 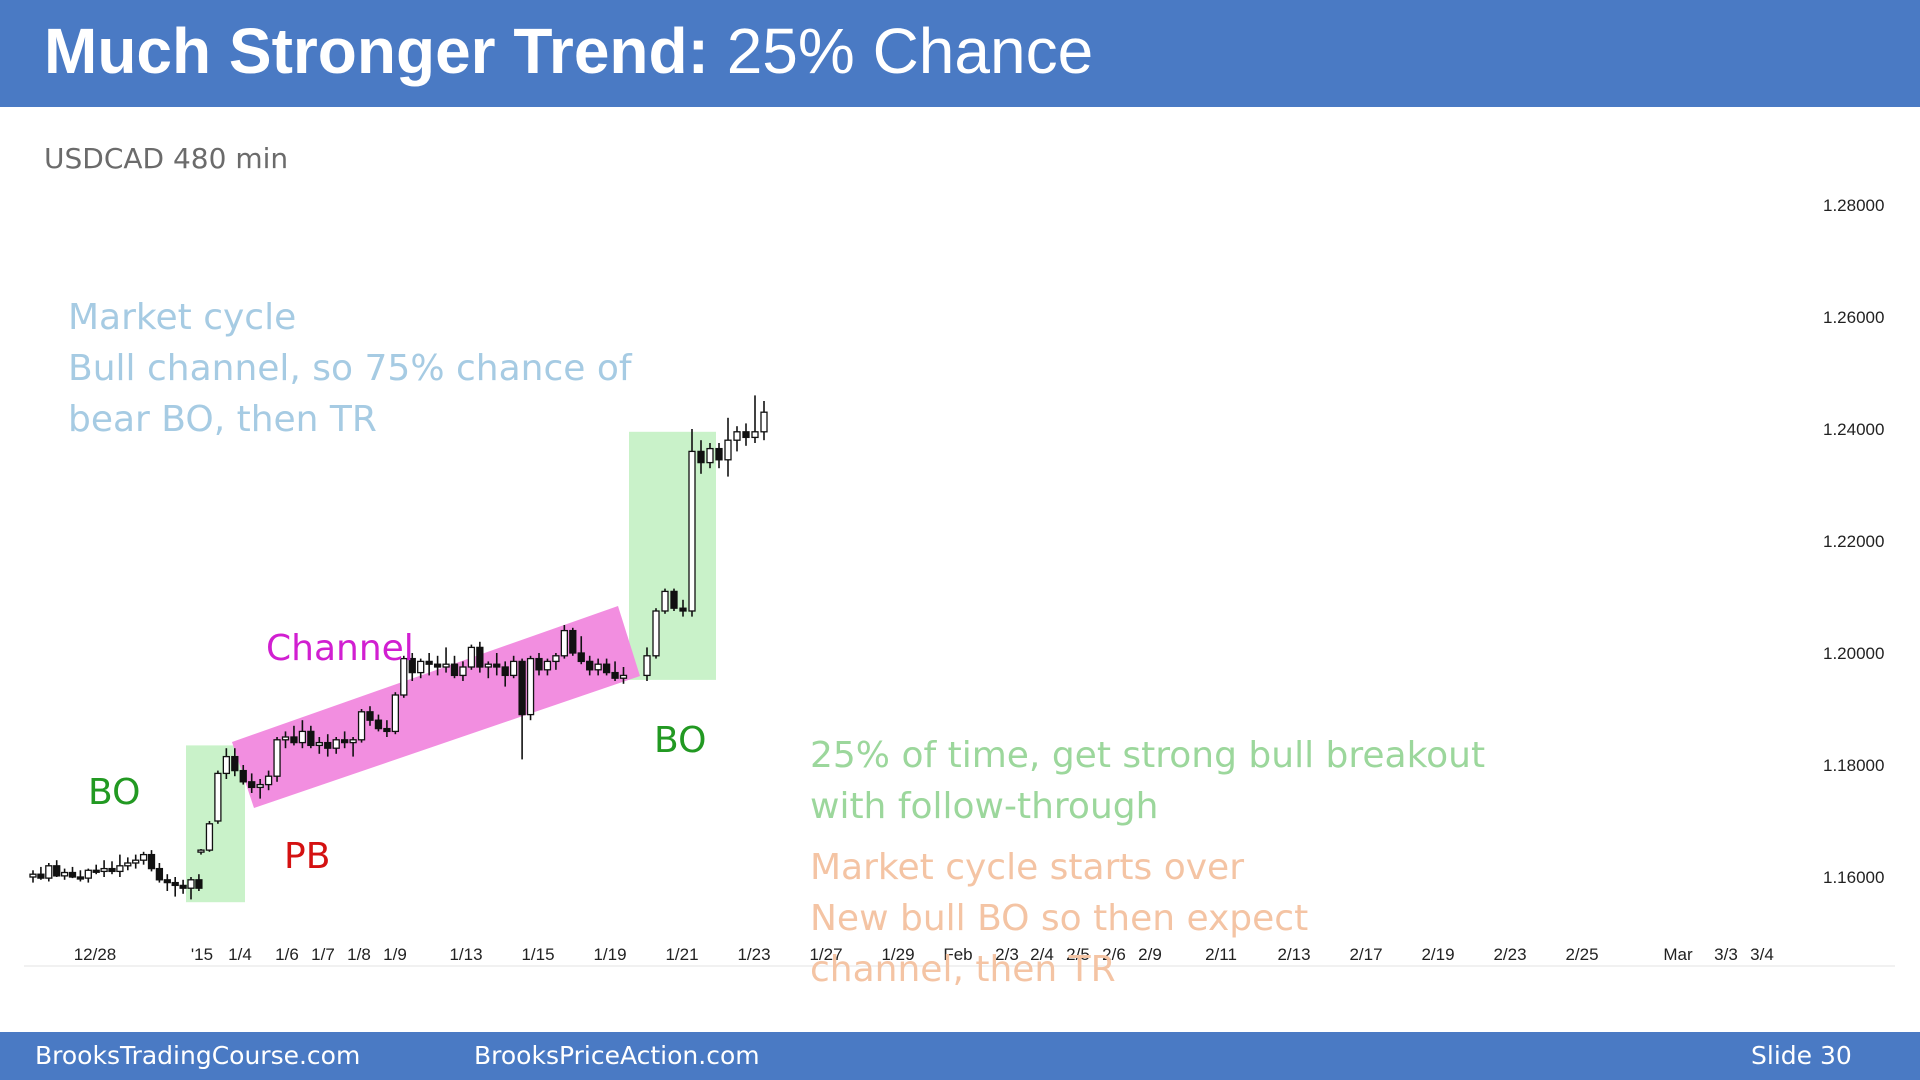 What do you see at coordinates (95, 954) in the screenshot?
I see `x-tick-label: 12/28` at bounding box center [95, 954].